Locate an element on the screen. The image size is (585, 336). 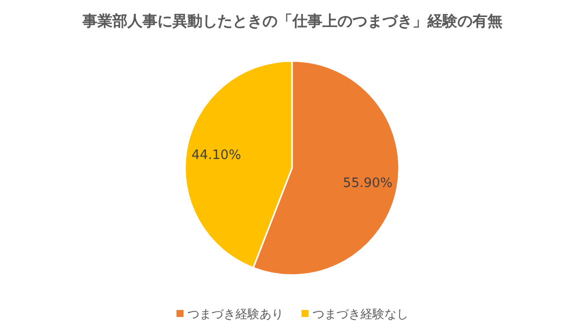
data-label: 55.90% is located at coordinates (367, 184).